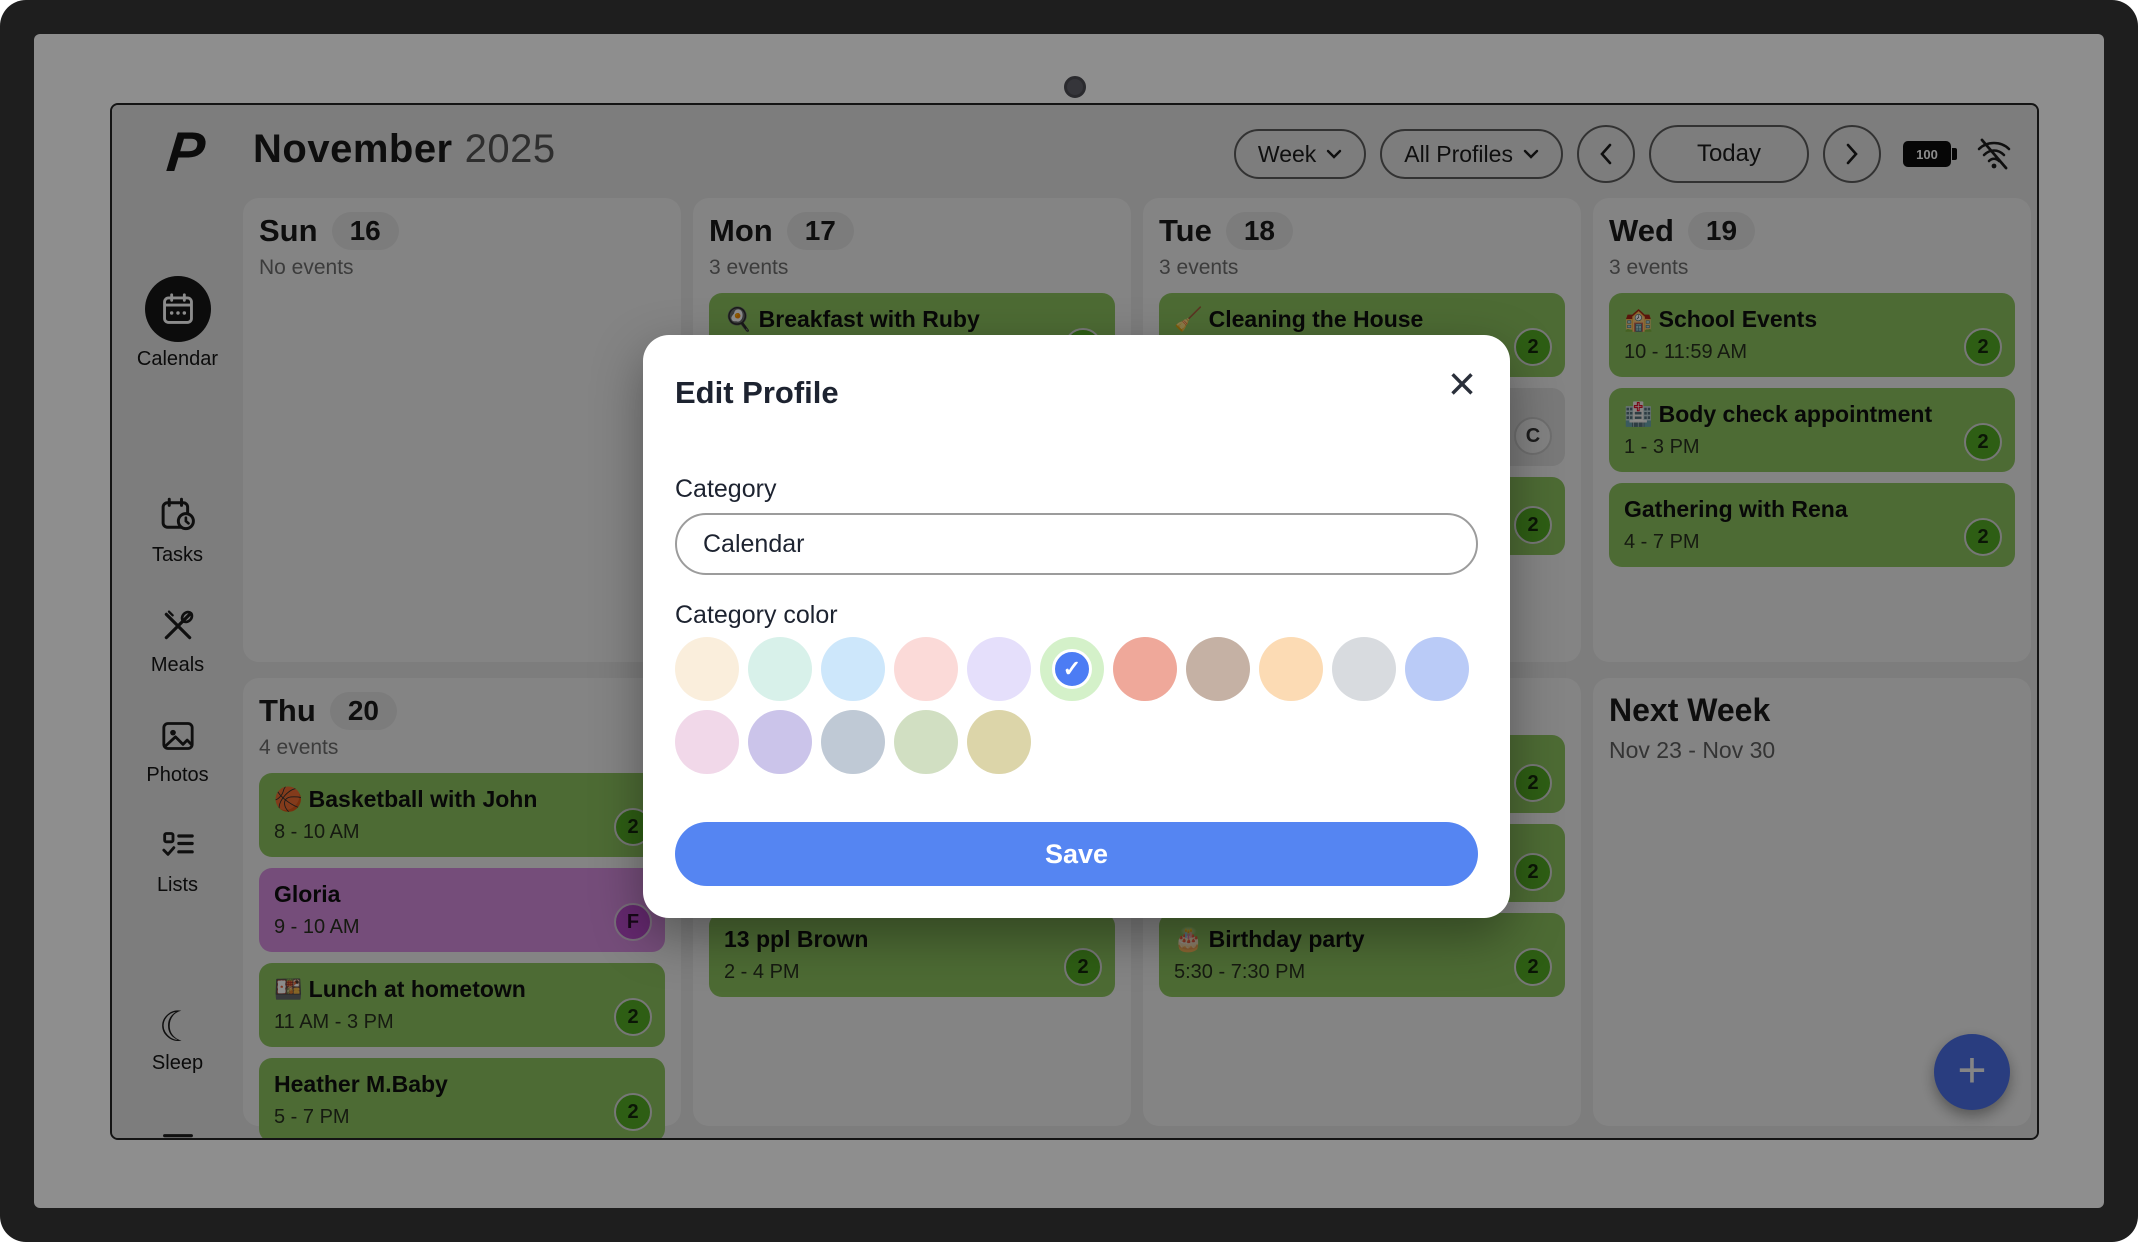 The image size is (2138, 1242). What do you see at coordinates (741, 230) in the screenshot?
I see `day-name: Mon` at bounding box center [741, 230].